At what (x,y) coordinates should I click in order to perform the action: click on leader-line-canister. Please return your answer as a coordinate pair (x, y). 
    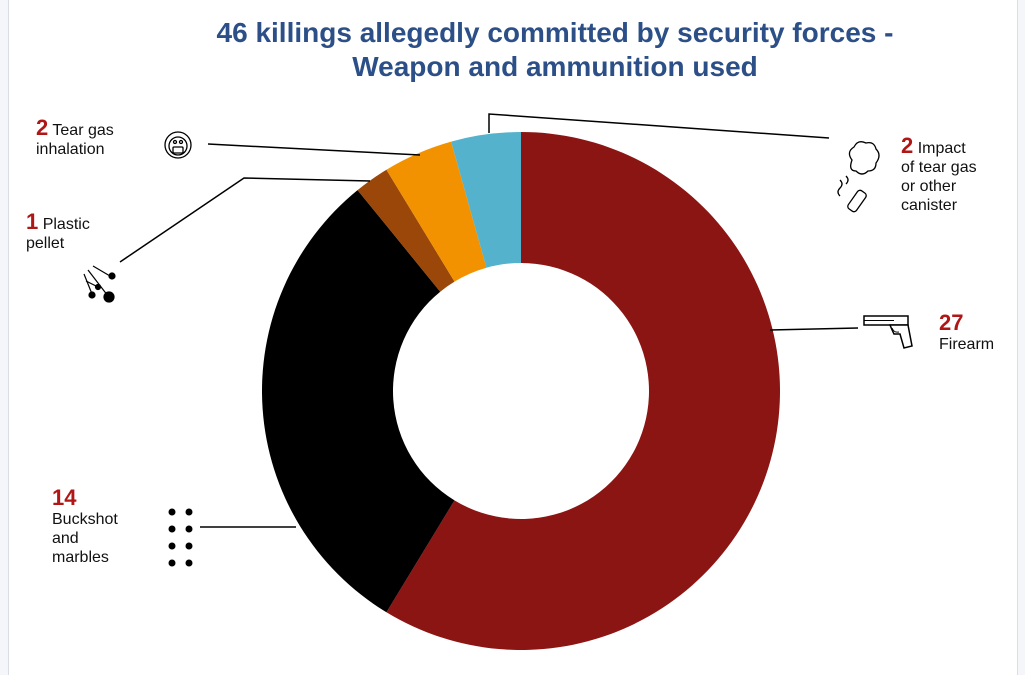
    Looking at the image, I should click on (659, 126).